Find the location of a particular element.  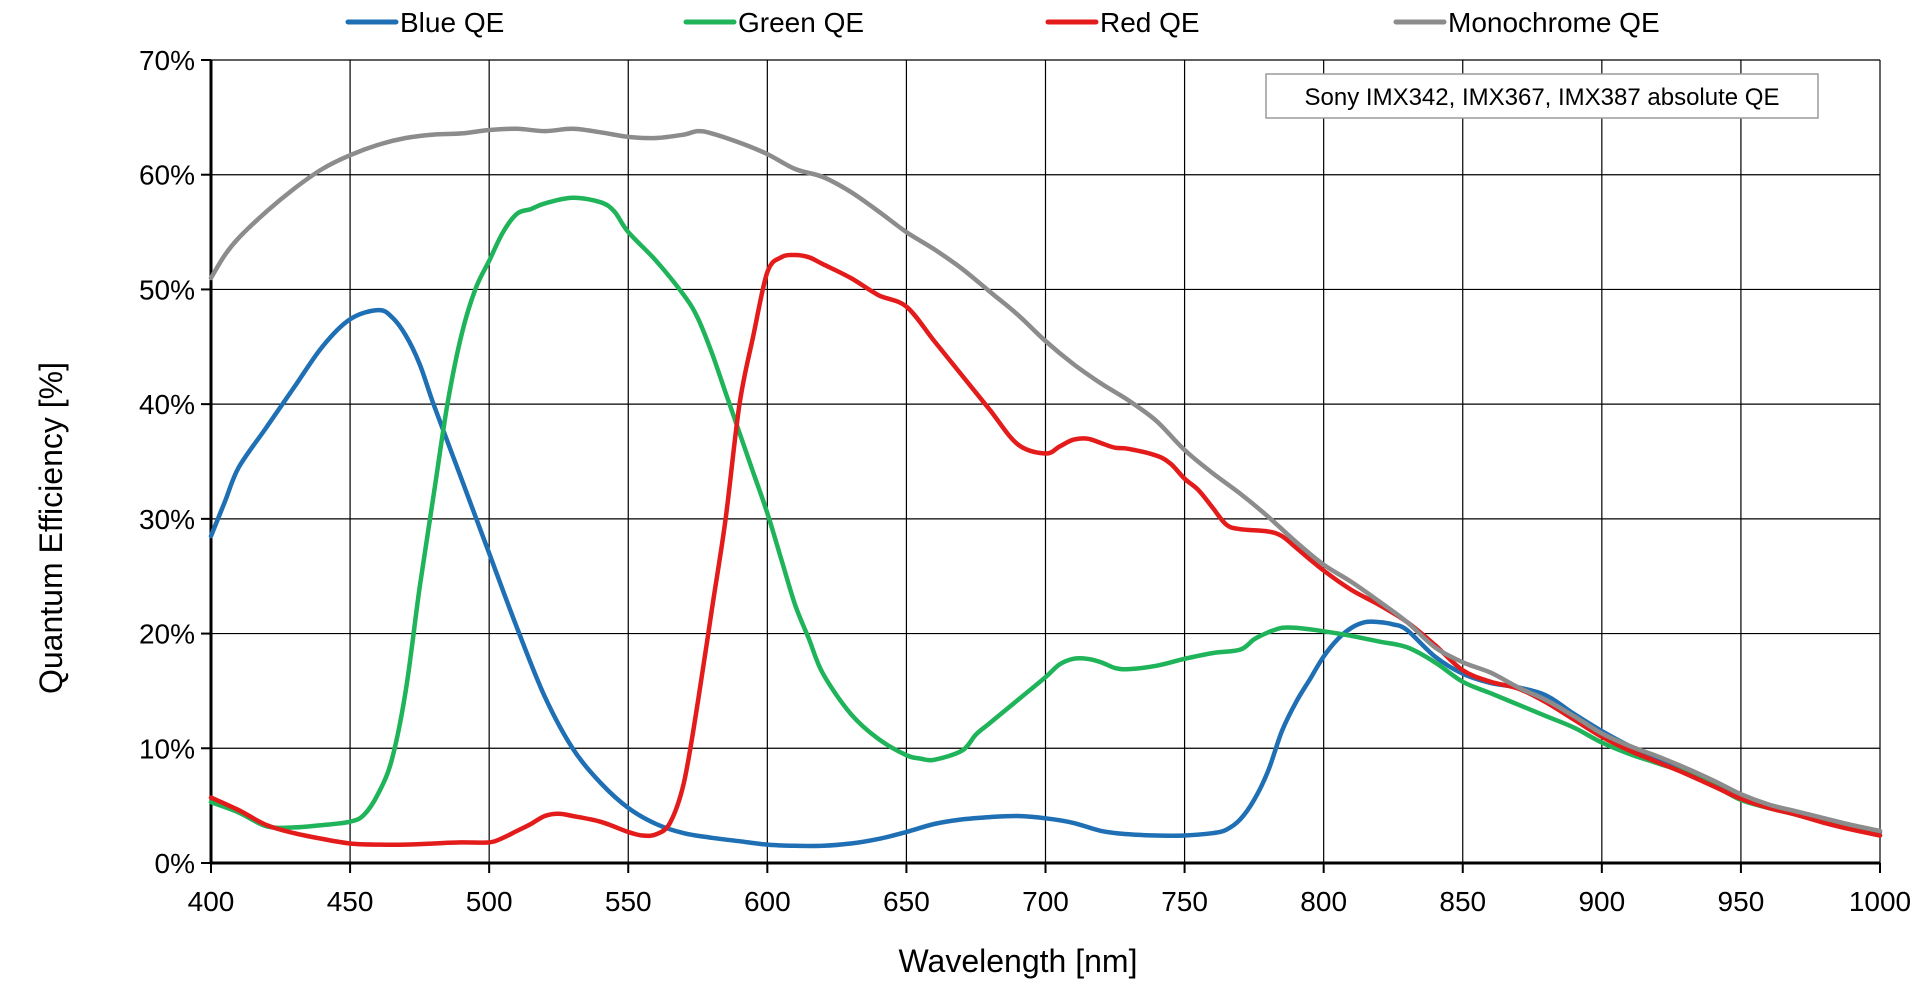

x-tick-label: 450 is located at coordinates (350, 901).